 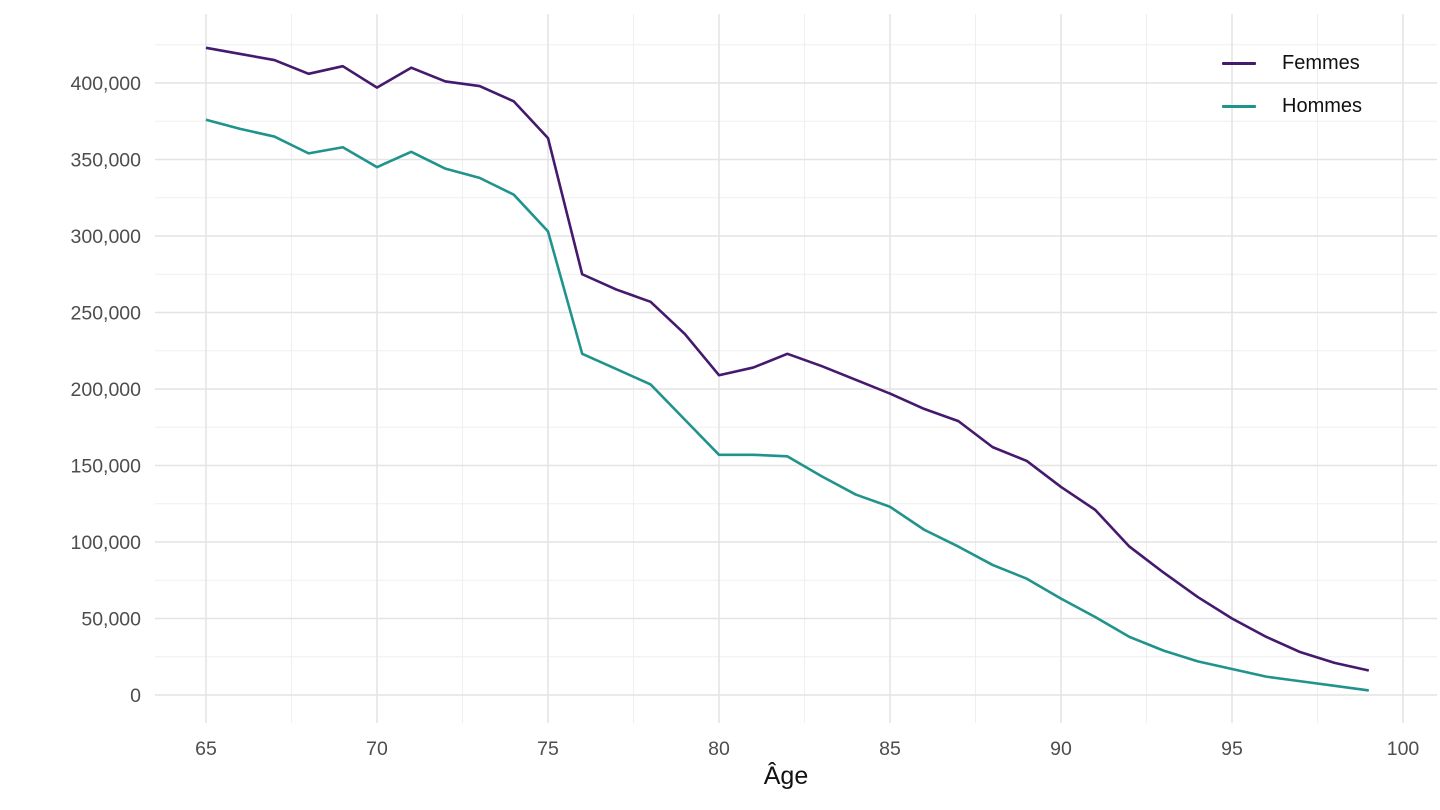 What do you see at coordinates (1239, 63) in the screenshot?
I see `femmes-line-swatch` at bounding box center [1239, 63].